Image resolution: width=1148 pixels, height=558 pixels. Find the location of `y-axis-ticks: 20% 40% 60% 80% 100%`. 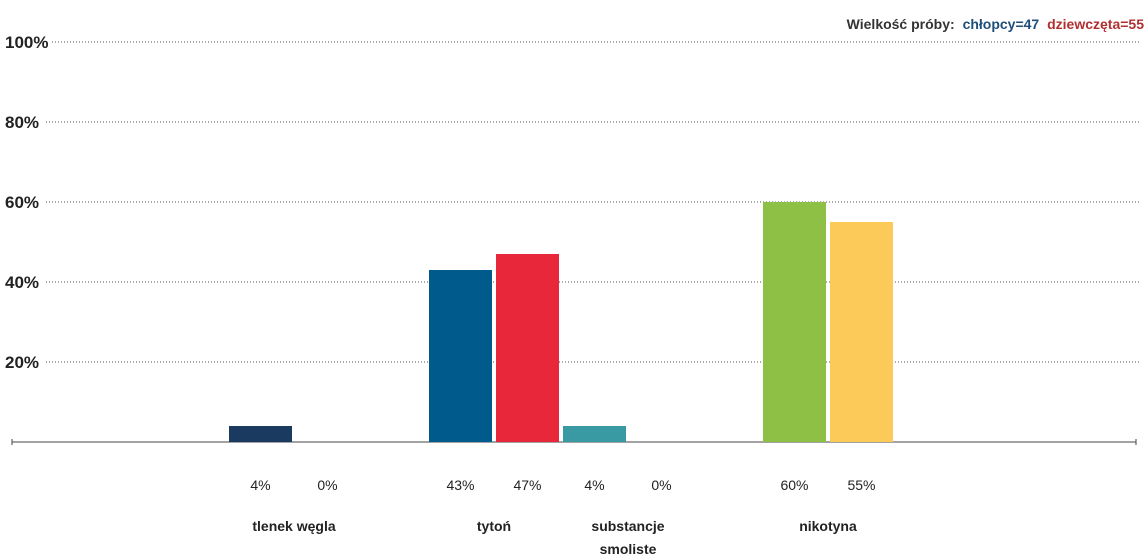

y-axis-ticks: 20% 40% 60% 80% 100% is located at coordinates (26, 202).